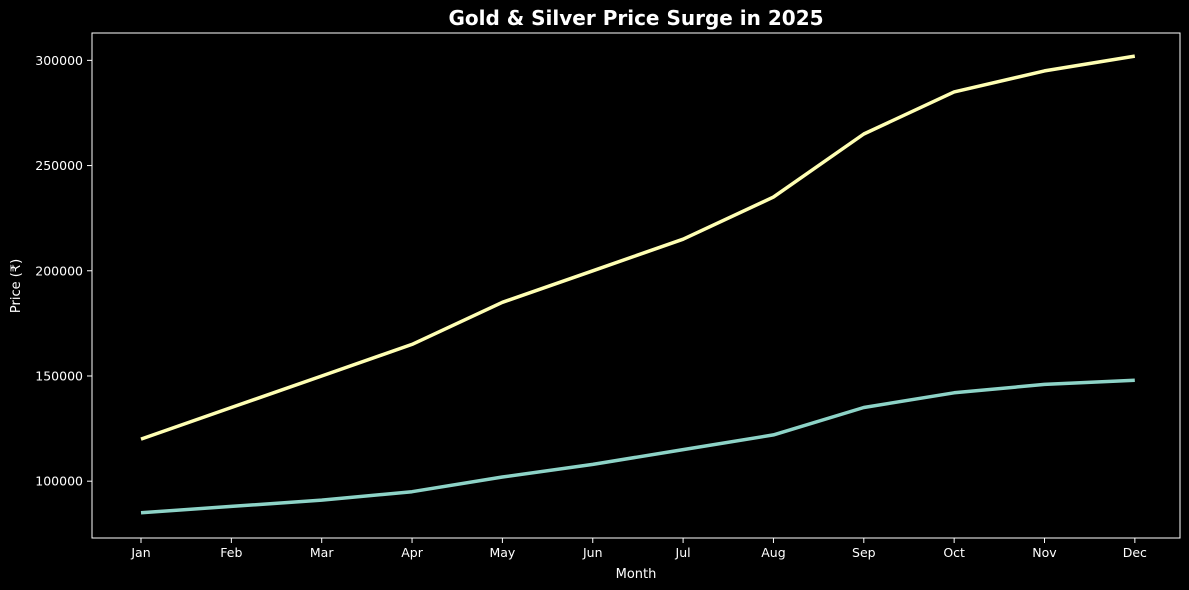  What do you see at coordinates (864, 552) in the screenshot?
I see `x-tick-label: Sep` at bounding box center [864, 552].